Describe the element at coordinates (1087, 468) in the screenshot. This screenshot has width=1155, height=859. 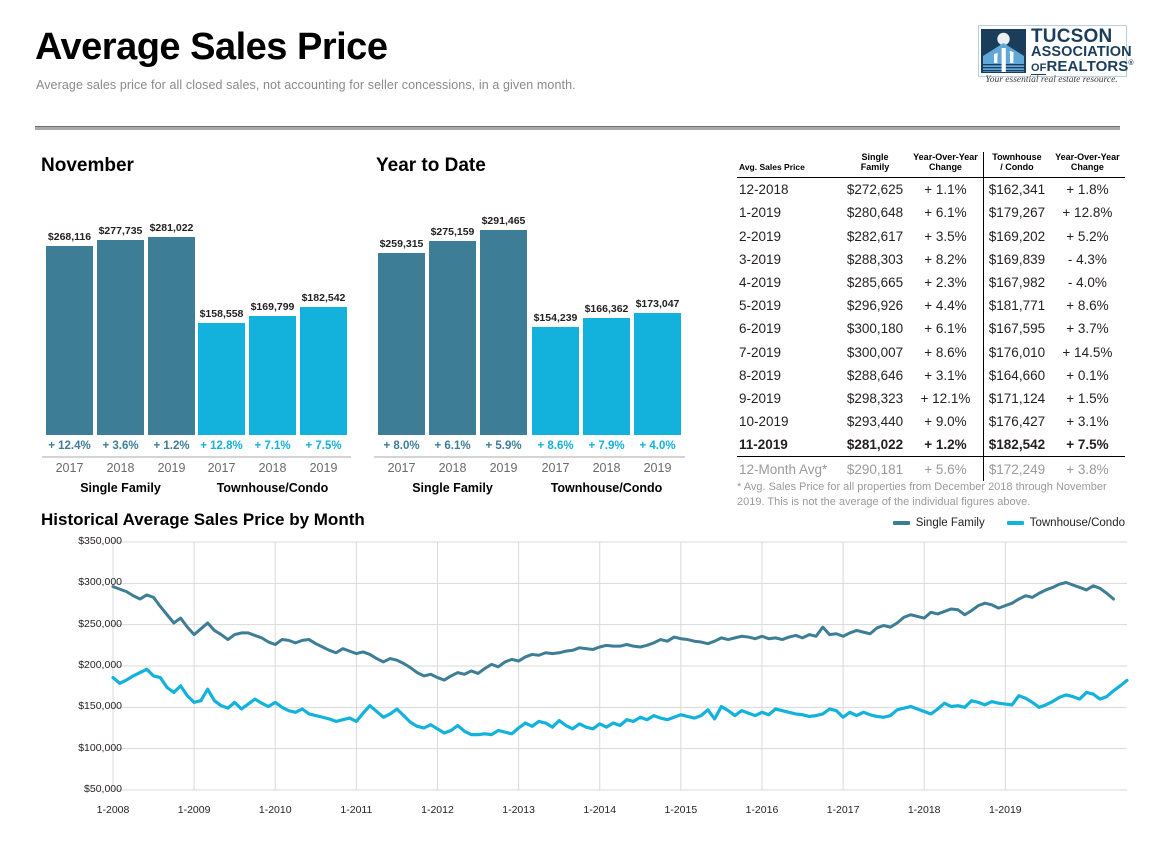
I see `table-cell: + 3.8%` at that location.